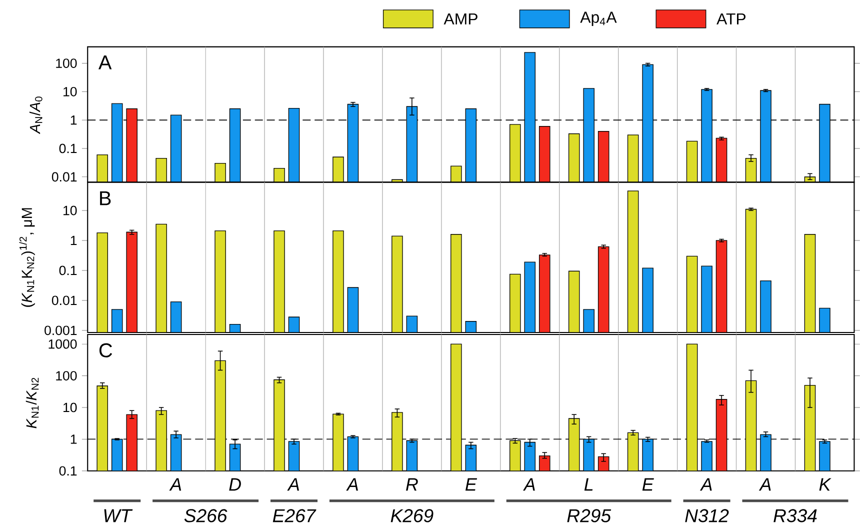 The image size is (860, 527). I want to click on y-axis-title: K$_{N1}$/K$_{N2}$, so click(32, 403).